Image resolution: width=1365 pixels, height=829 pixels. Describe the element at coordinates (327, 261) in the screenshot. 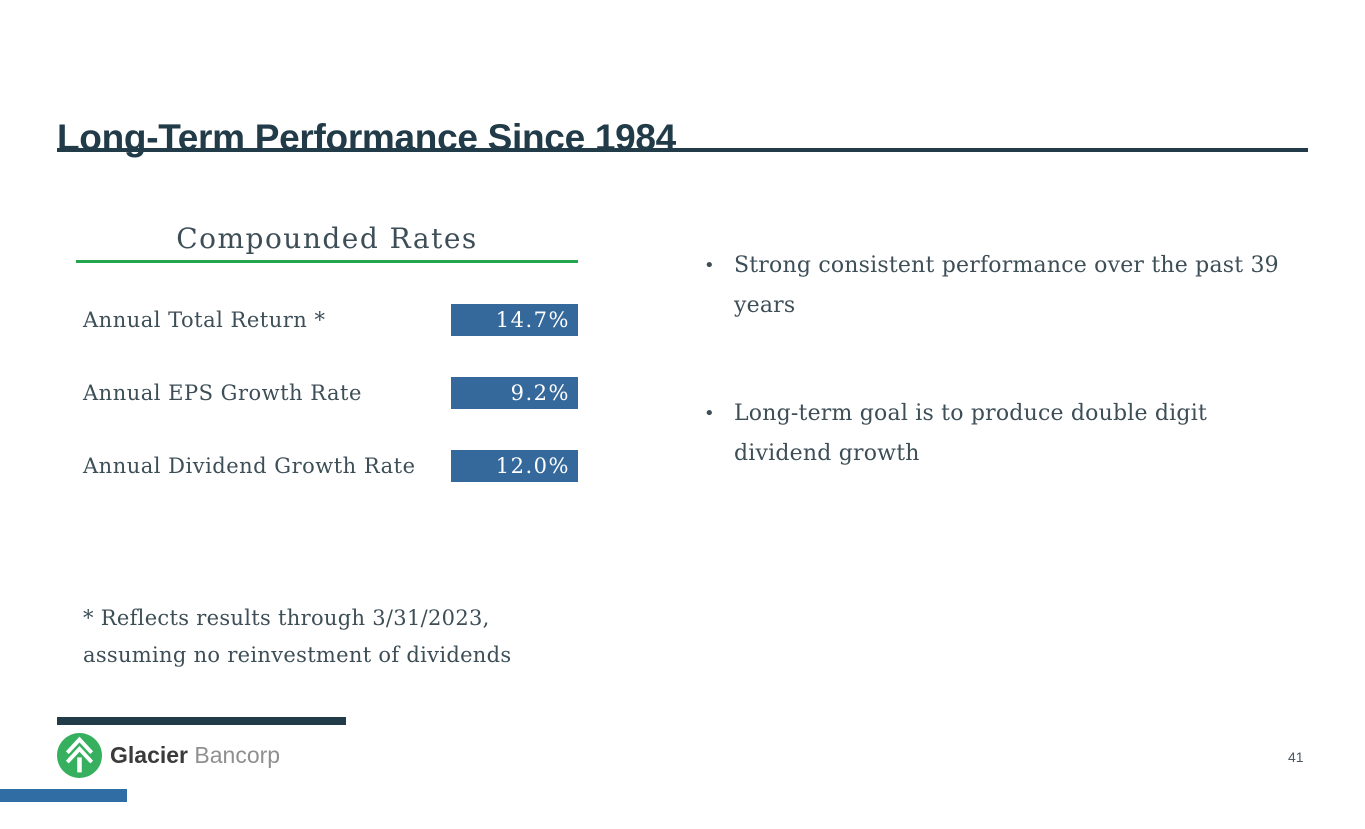

I see `rates-panel-green-rule` at that location.